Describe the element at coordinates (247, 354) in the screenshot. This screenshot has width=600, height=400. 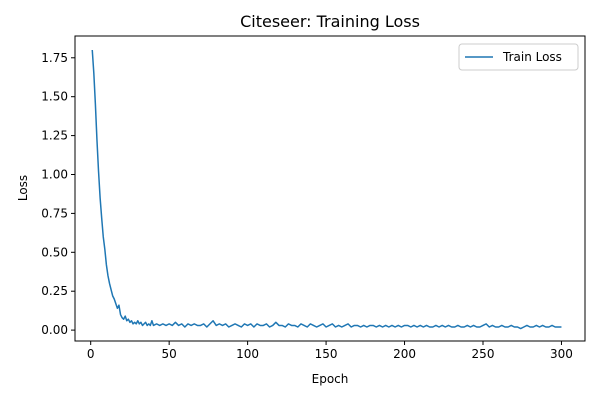
I see `x-tick-label: 100` at that location.